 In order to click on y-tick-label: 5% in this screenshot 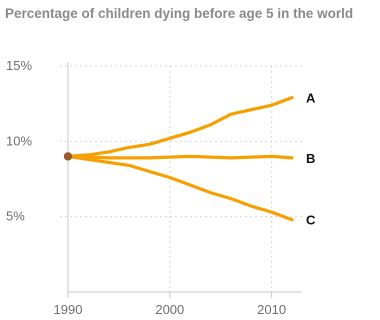, I will do `click(15, 216)`.